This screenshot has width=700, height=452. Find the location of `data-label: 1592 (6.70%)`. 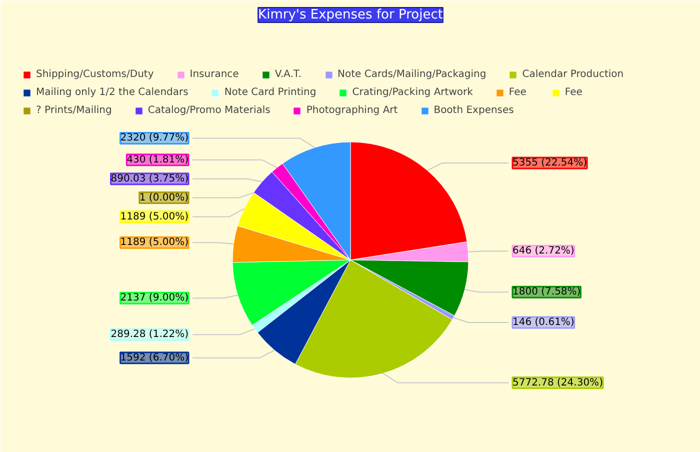

data-label: 1592 (6.70%) is located at coordinates (154, 358).